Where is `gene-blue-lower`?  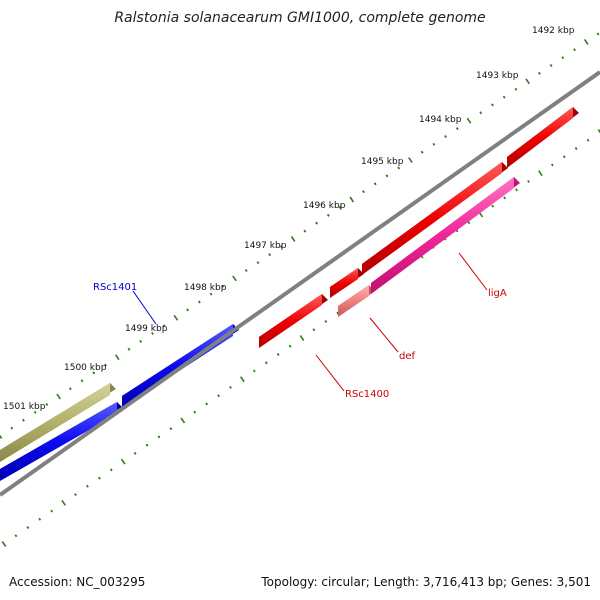
gene-blue-lower is located at coordinates (61, 441).